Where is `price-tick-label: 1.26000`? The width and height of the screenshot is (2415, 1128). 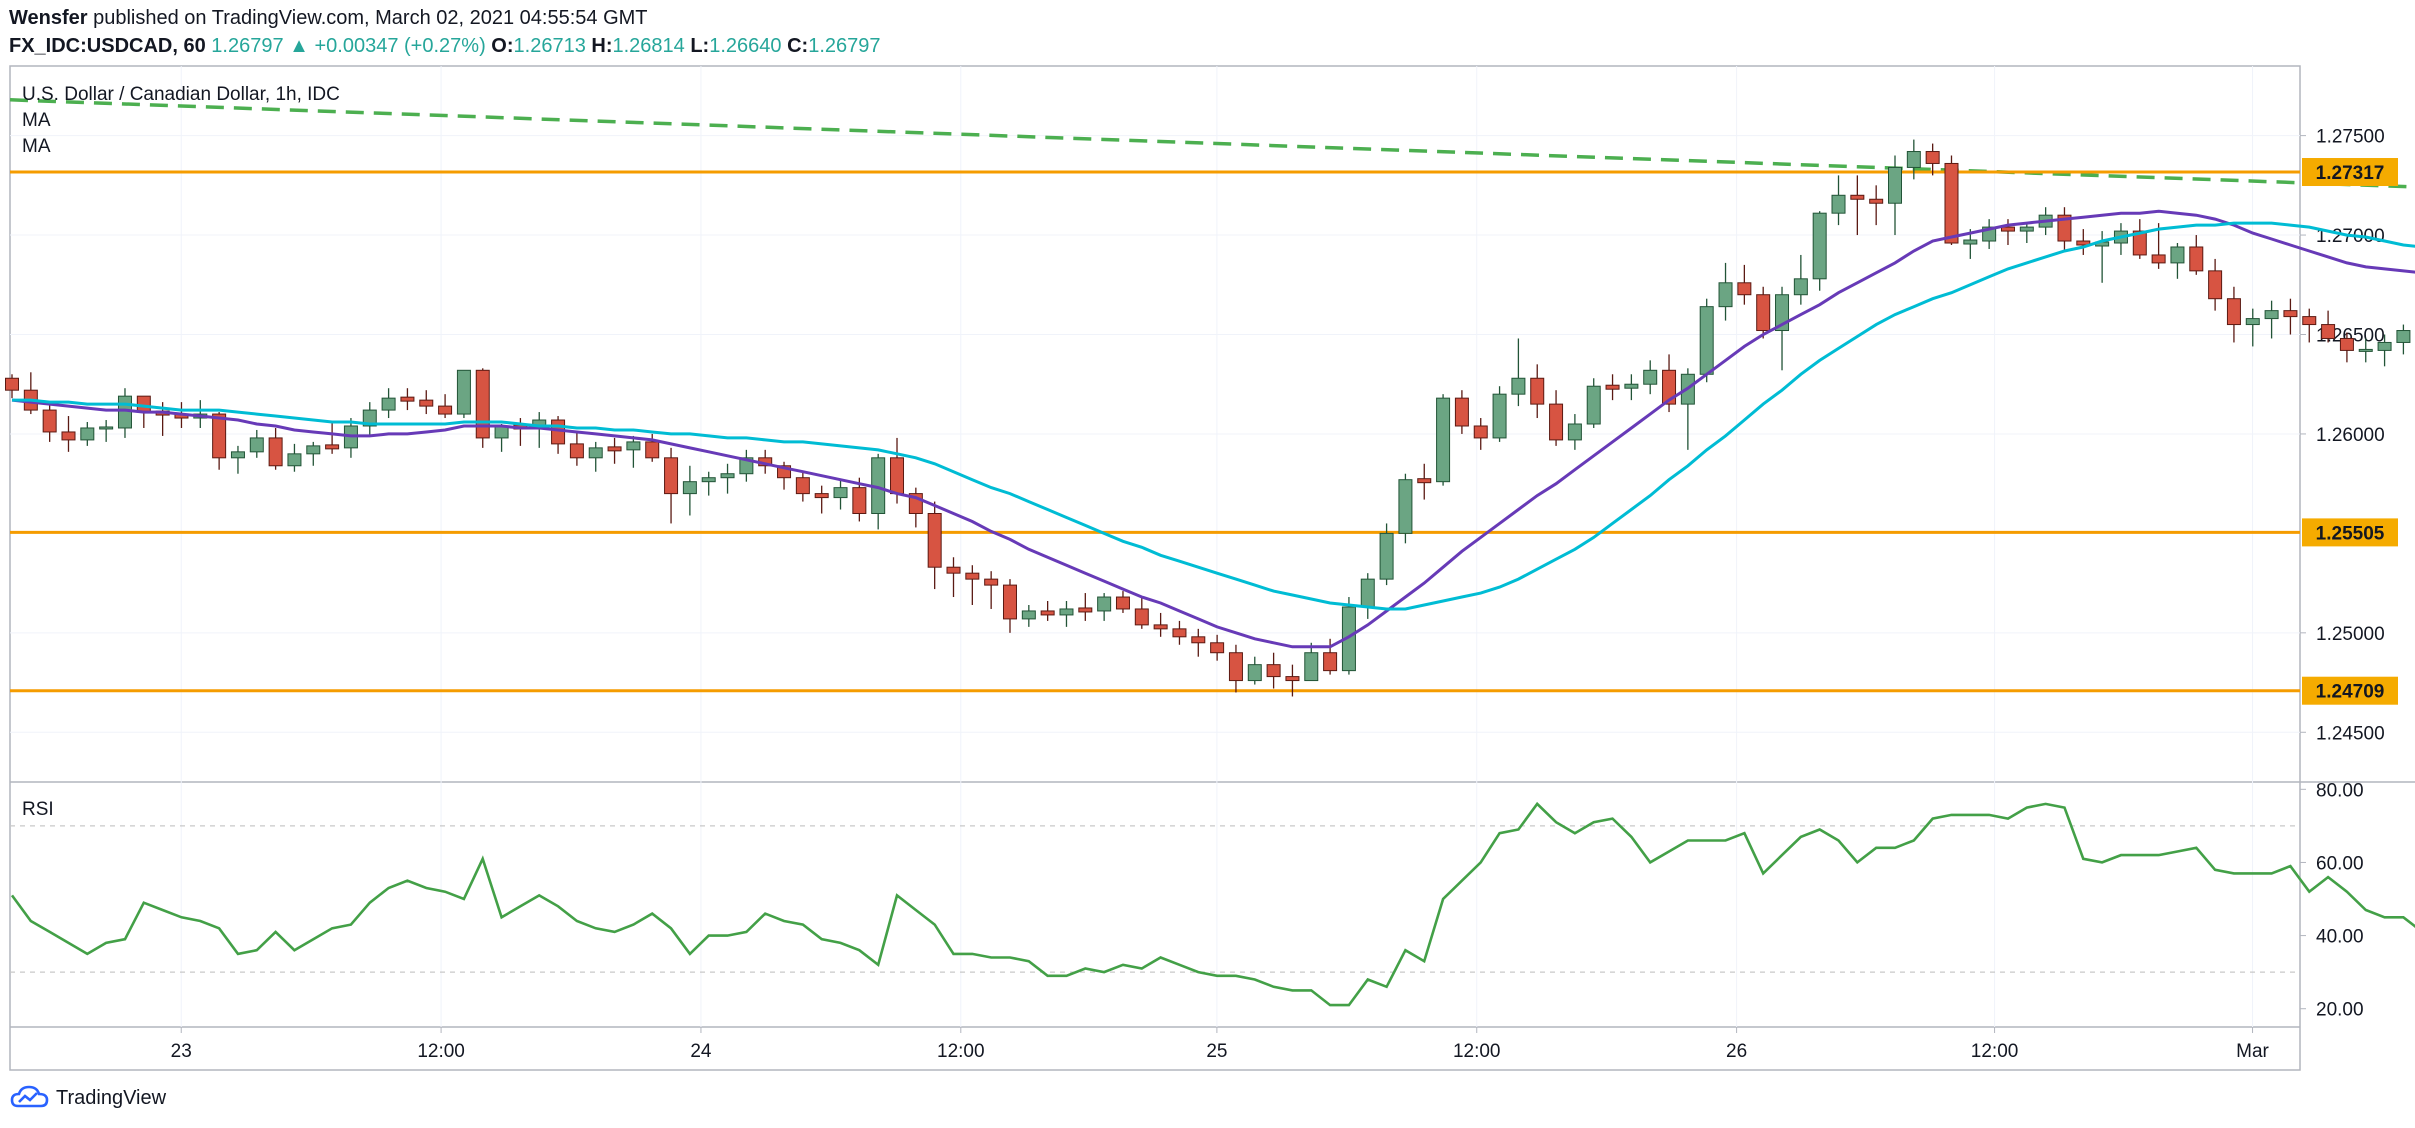 price-tick-label: 1.26000 is located at coordinates (2350, 435).